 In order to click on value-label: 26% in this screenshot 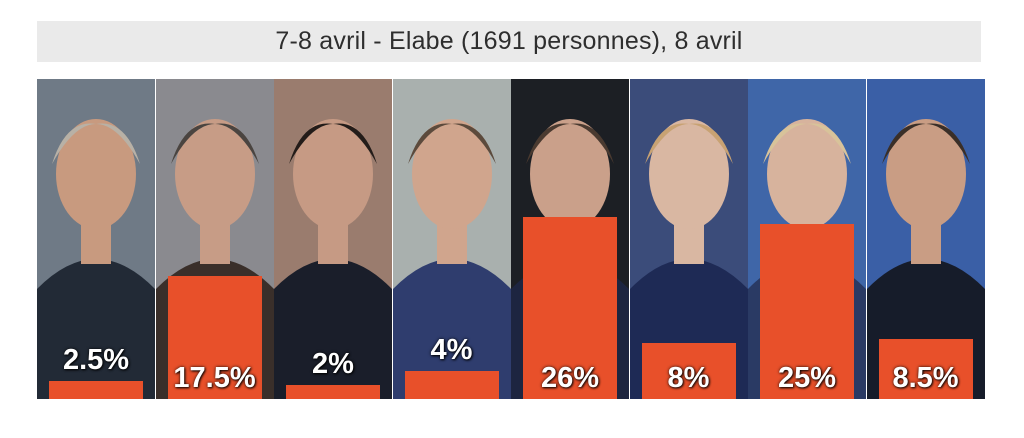, I will do `click(570, 378)`.